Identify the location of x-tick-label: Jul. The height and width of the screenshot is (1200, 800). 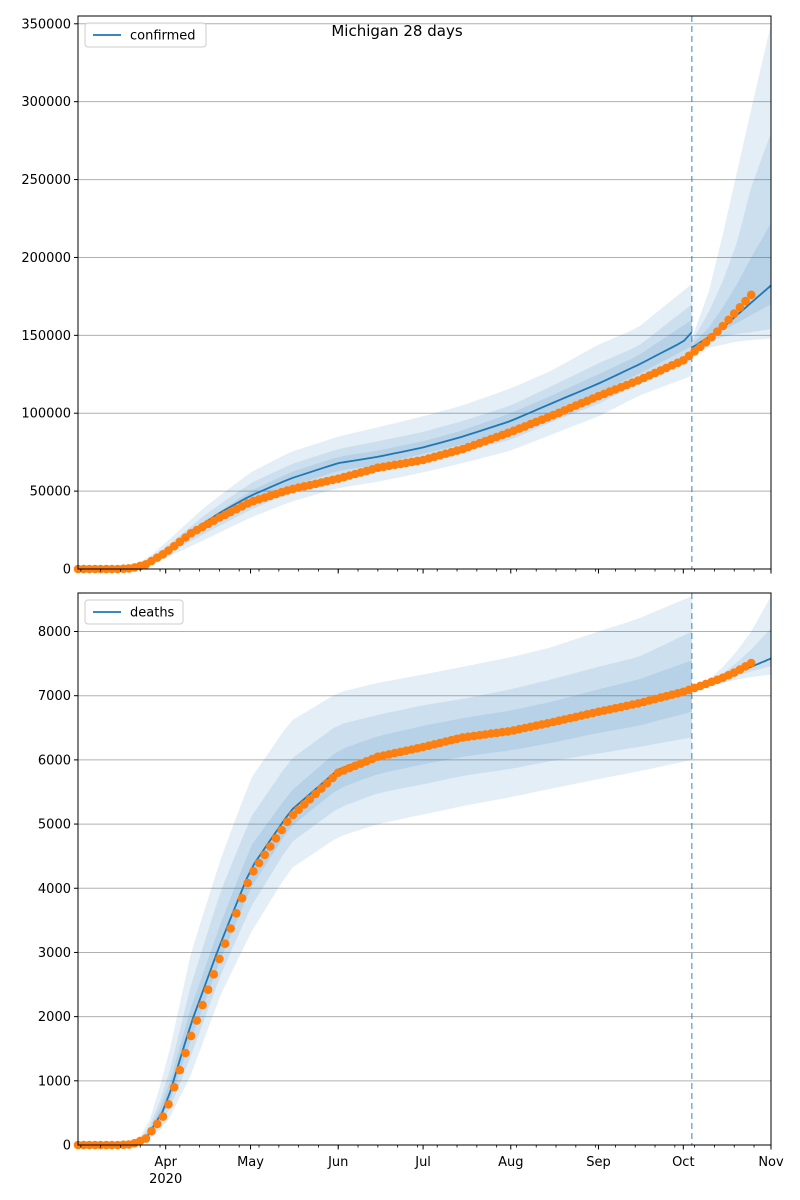
(422, 1162).